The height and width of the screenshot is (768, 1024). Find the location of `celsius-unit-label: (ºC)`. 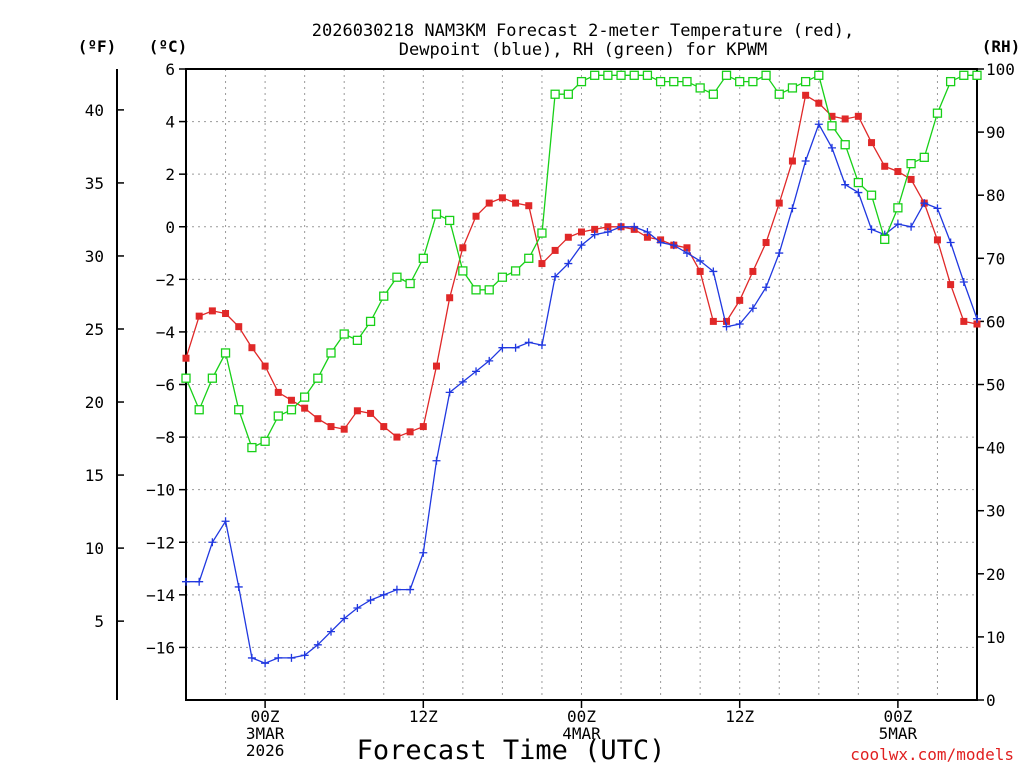

celsius-unit-label: (ºC) is located at coordinates (168, 46).